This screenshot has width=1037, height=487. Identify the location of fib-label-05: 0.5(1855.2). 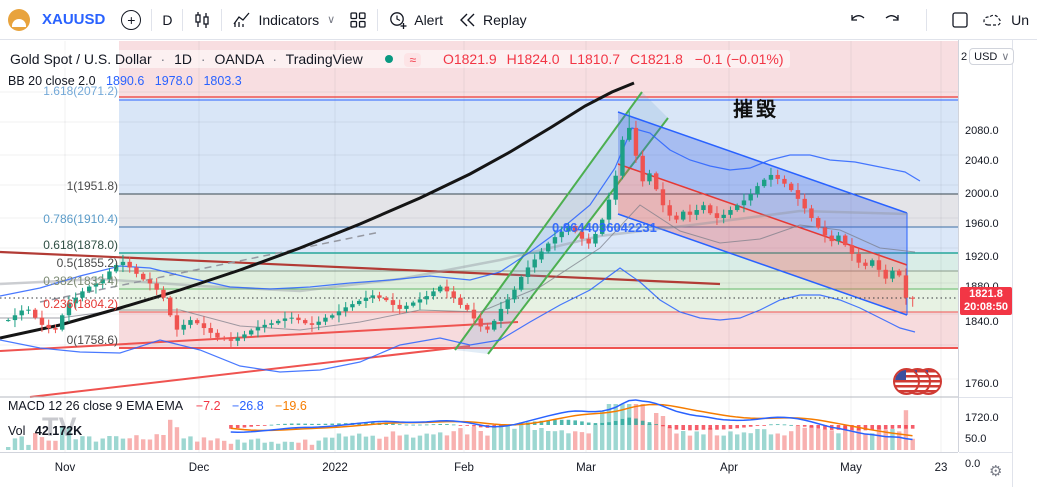
(87, 263).